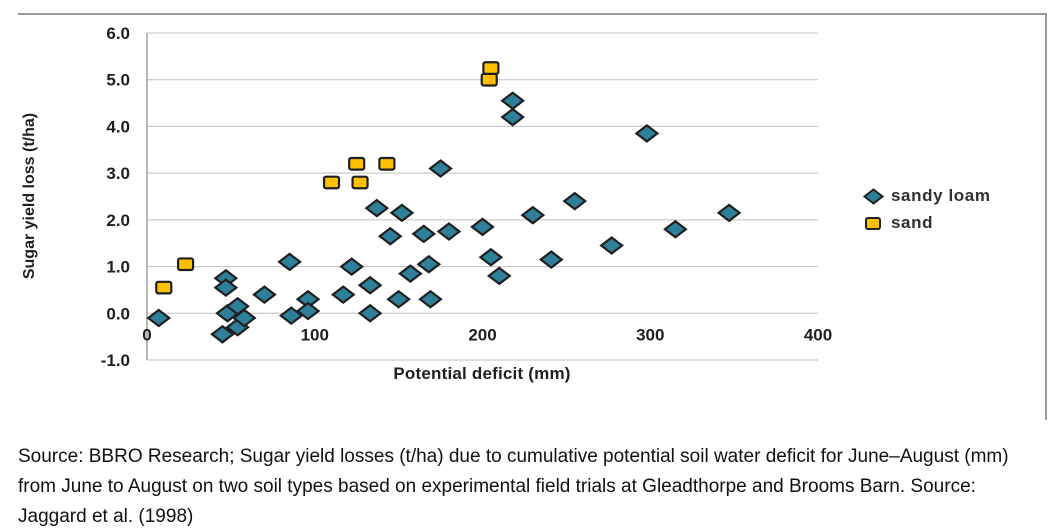 This screenshot has height=532, width=1064. I want to click on y-tick-label: -1.0, so click(115, 360).